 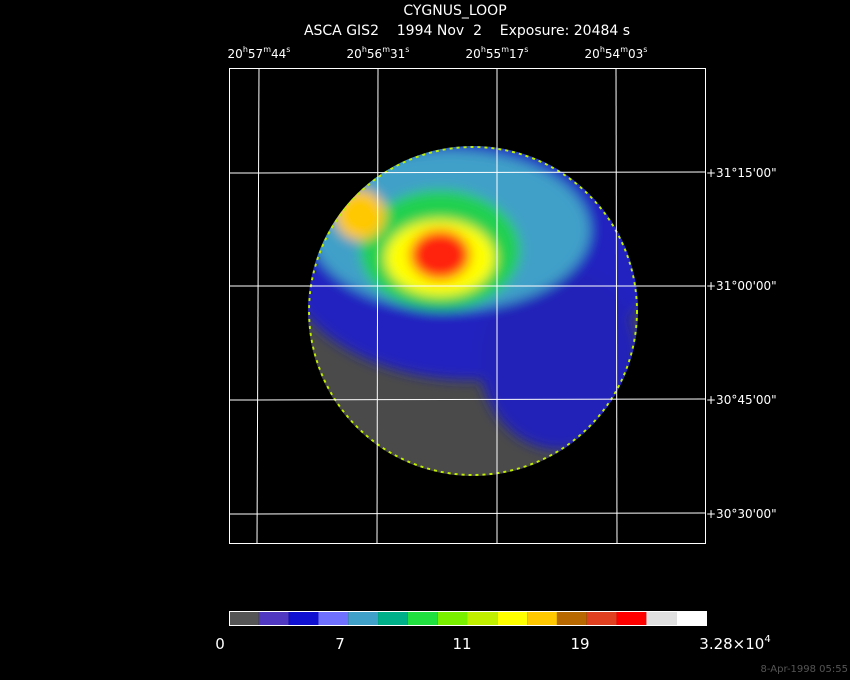 What do you see at coordinates (741, 514) in the screenshot?
I see `dec-label: +30°30'00"` at bounding box center [741, 514].